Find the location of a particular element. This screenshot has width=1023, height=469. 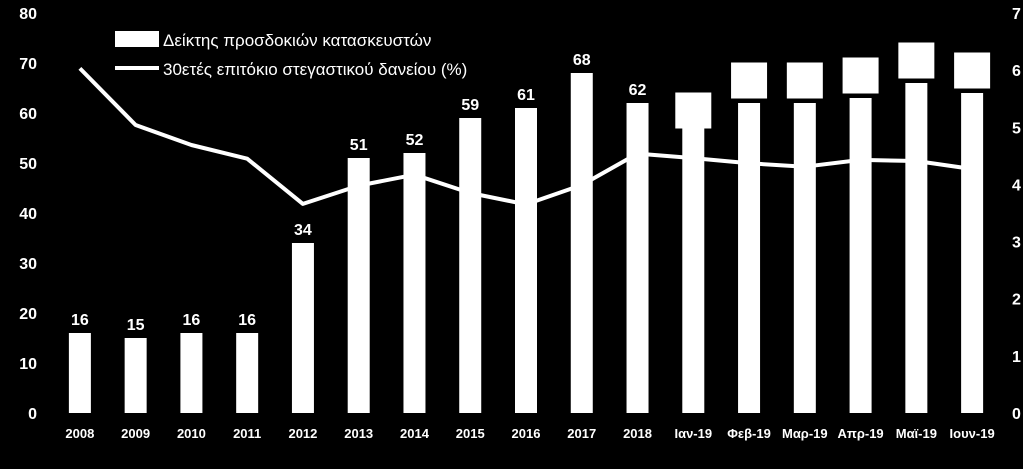

x-tick-label: 2011 is located at coordinates (247, 433).